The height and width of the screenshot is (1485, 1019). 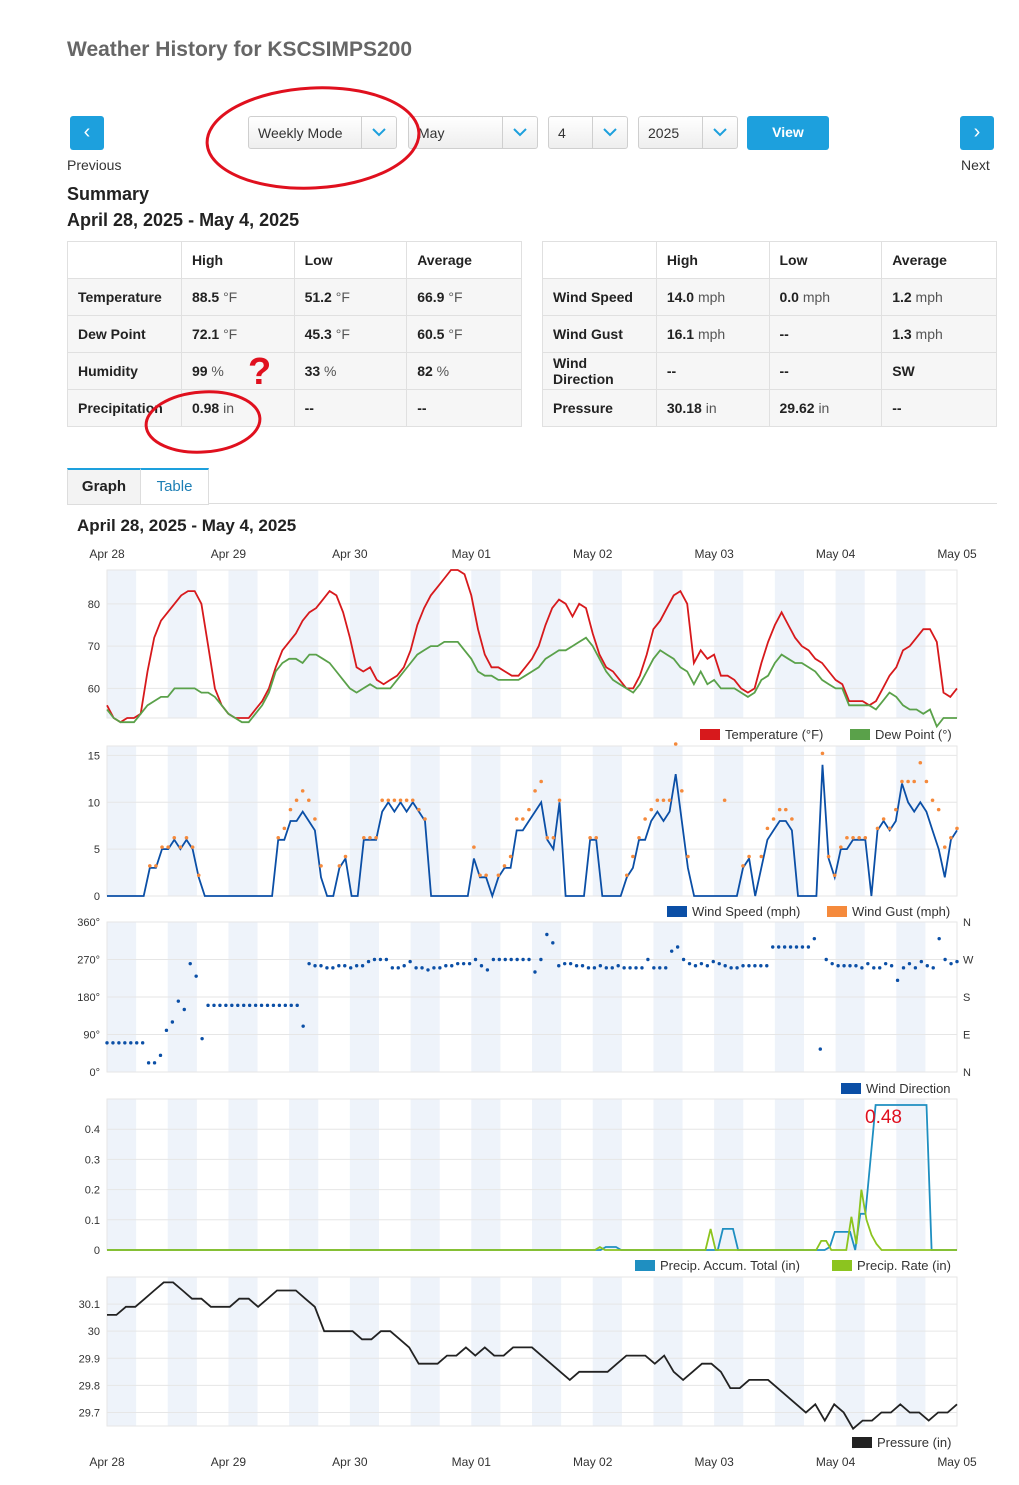 I want to click on next-button: ›, so click(x=977, y=133).